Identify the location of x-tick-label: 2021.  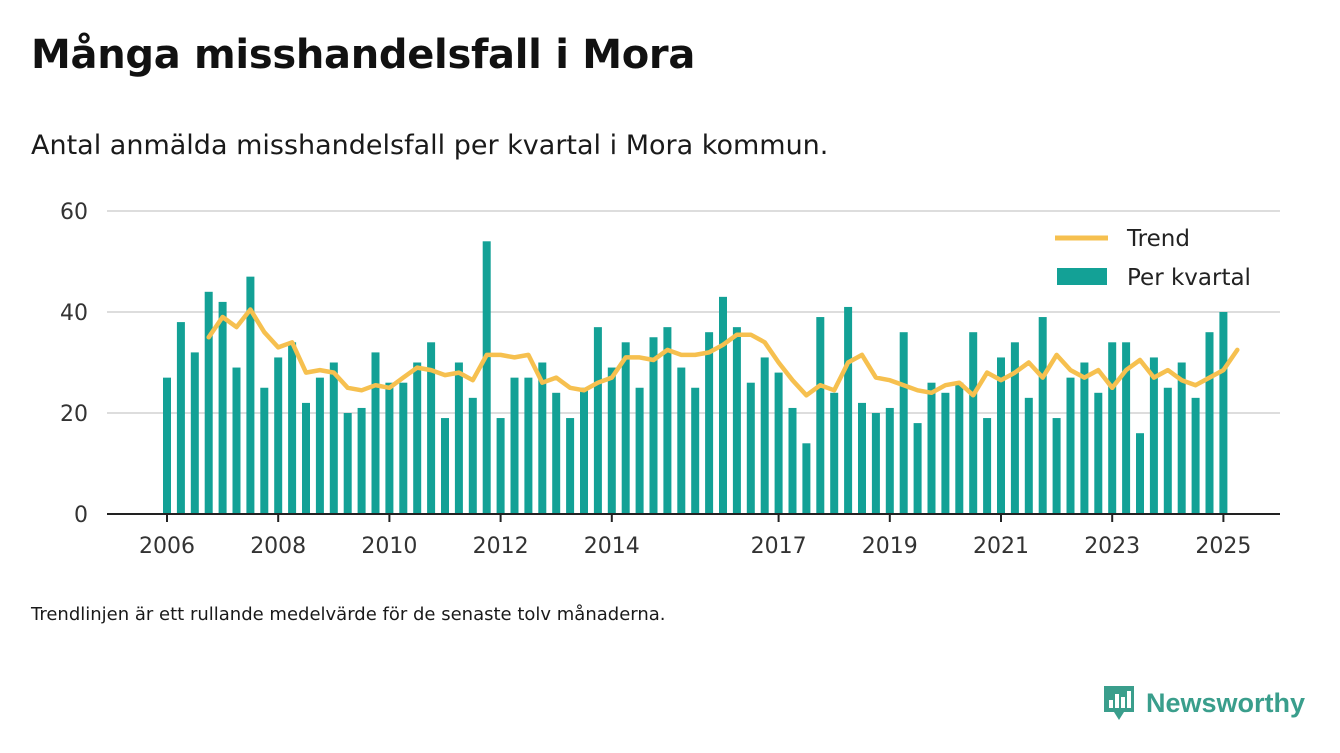
(1001, 546).